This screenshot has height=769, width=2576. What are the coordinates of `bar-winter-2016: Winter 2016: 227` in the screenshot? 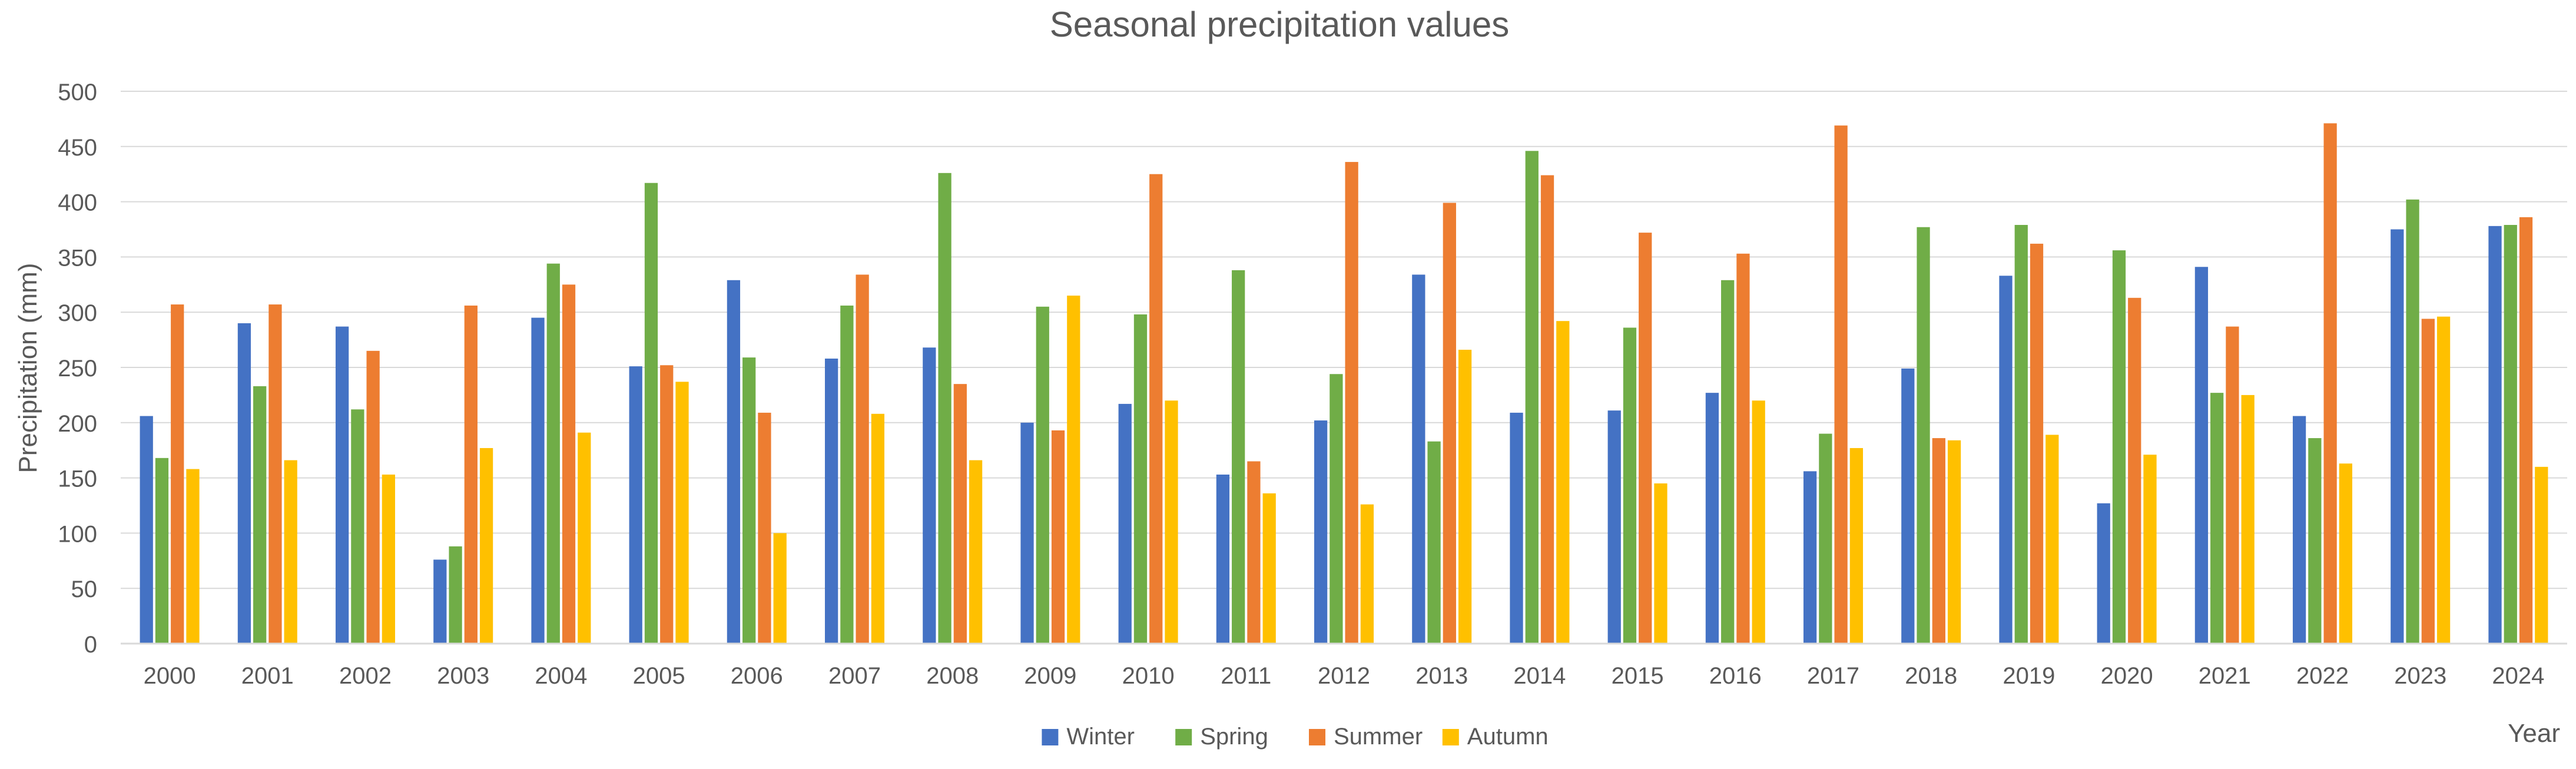 It's located at (1712, 518).